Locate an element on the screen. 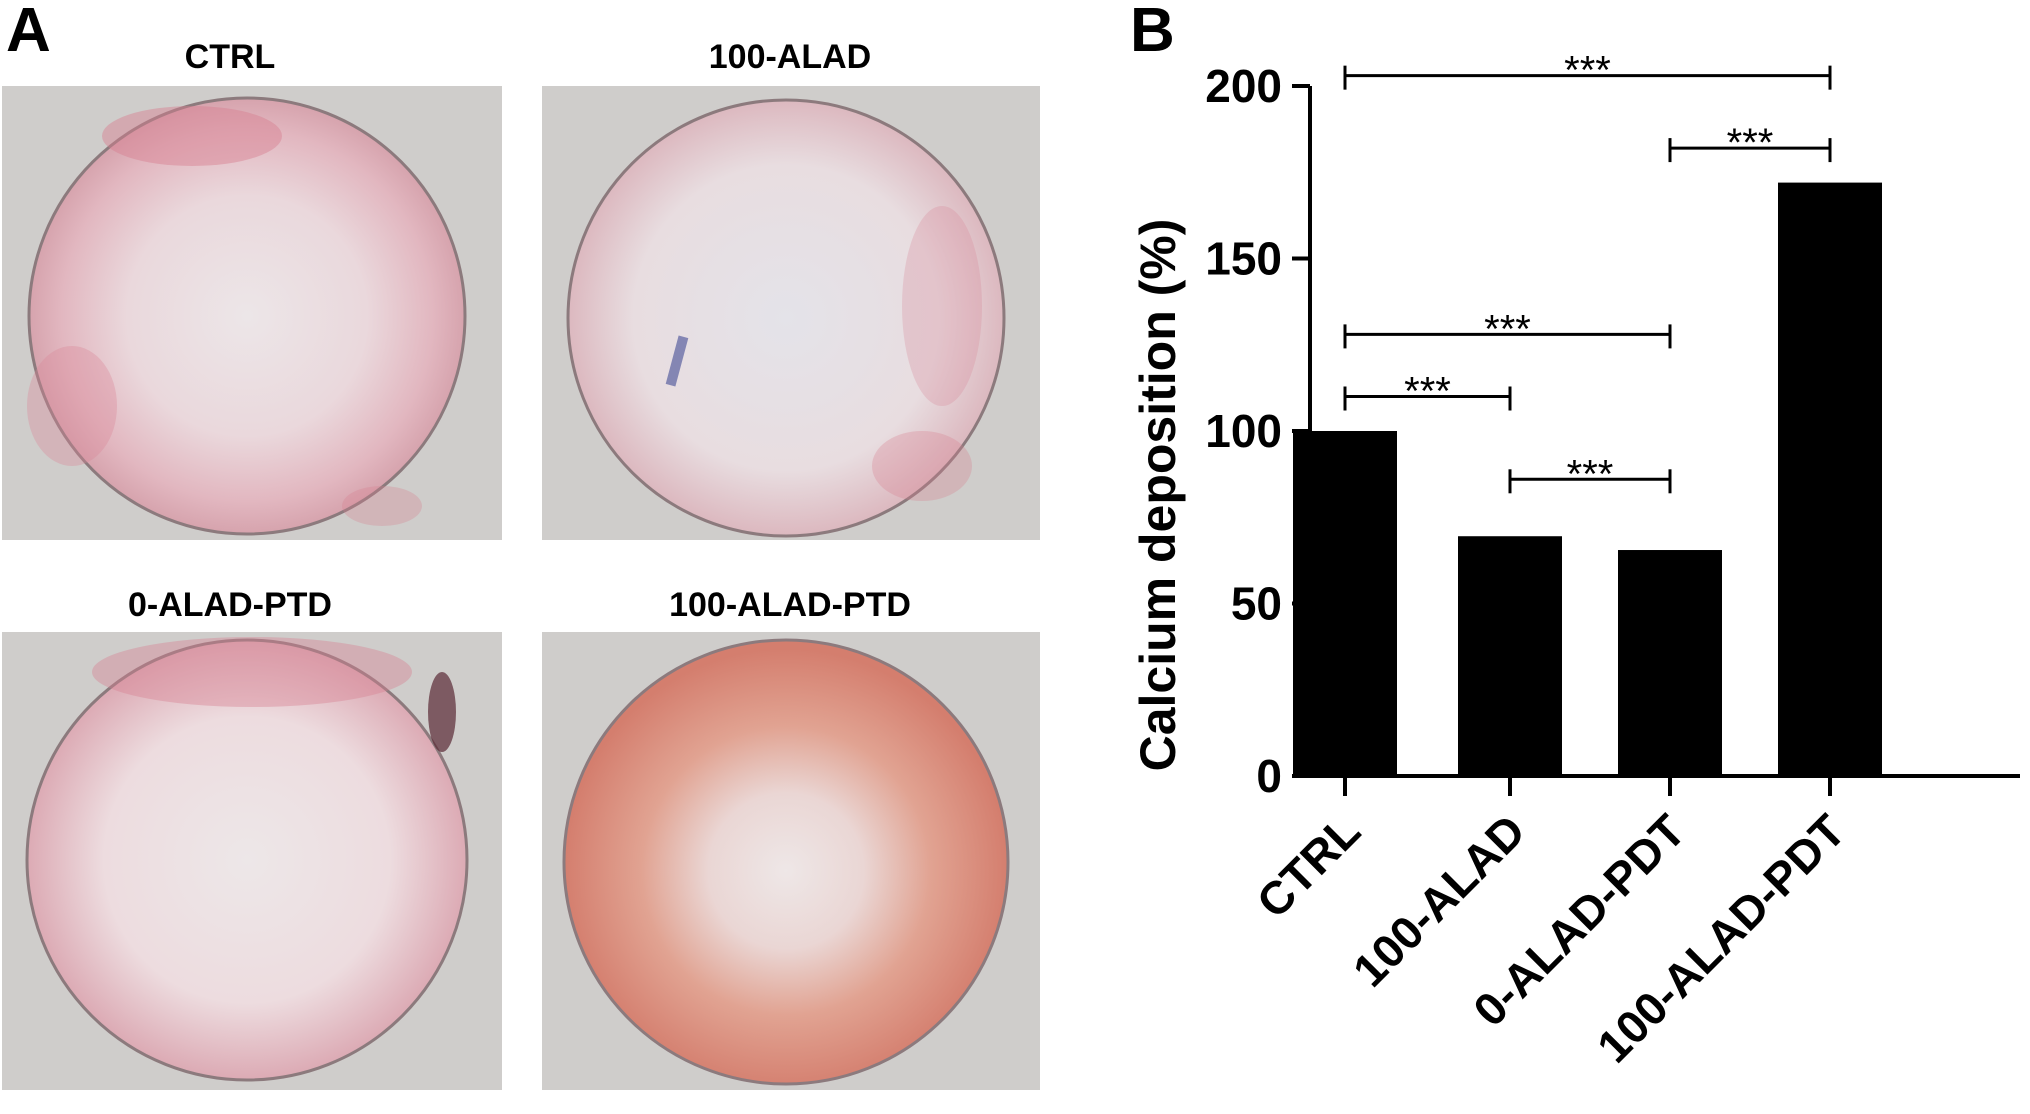 This screenshot has width=2030, height=1114. well-photo-100-alad is located at coordinates (791, 313).